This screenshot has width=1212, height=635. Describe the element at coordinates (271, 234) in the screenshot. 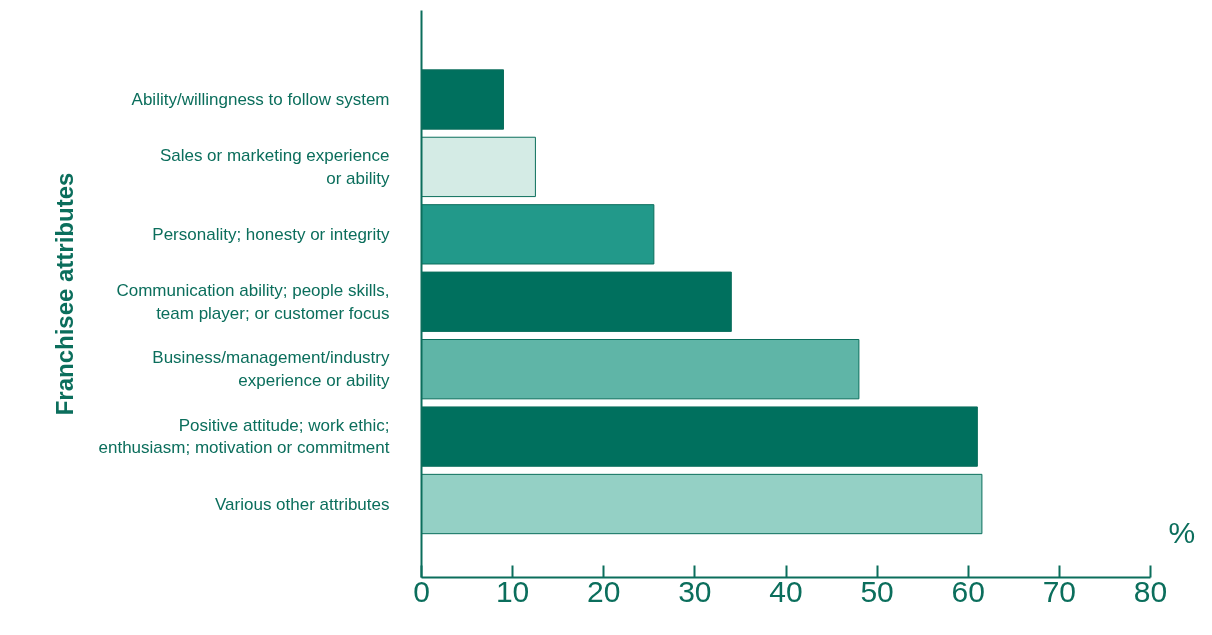

I see `y-tick-label: Personality; honesty or integrity` at that location.